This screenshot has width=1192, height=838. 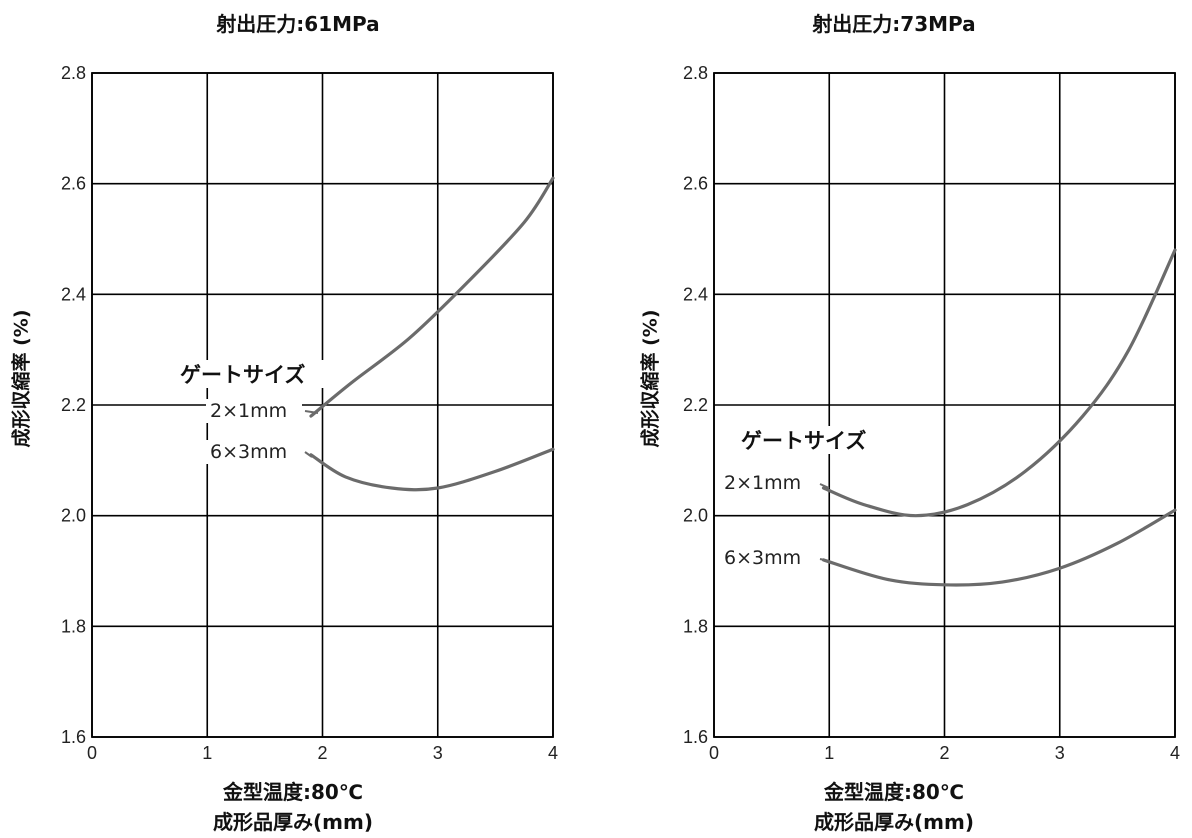 I want to click on chart-title: 射出圧力:73MPa, so click(x=894, y=24).